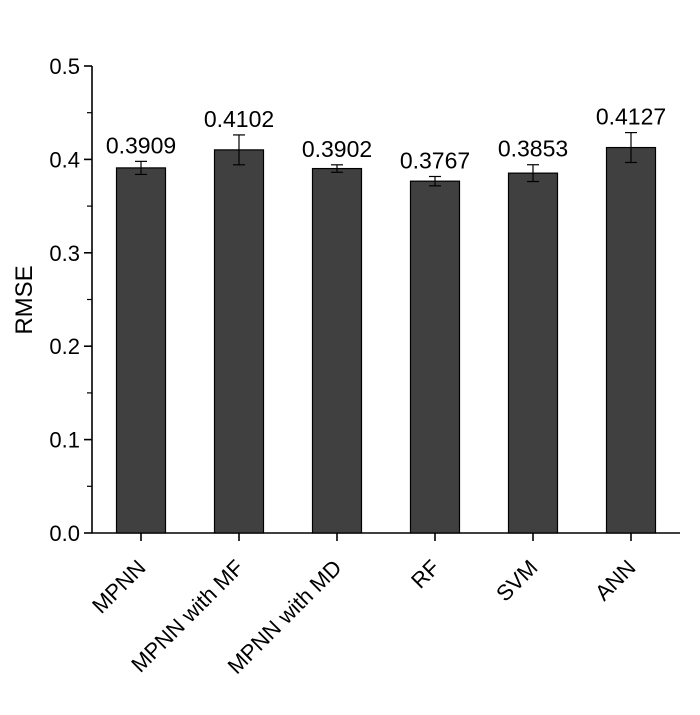 The height and width of the screenshot is (715, 700). Describe the element at coordinates (533, 149) in the screenshot. I see `value-label: 0.3853` at that location.